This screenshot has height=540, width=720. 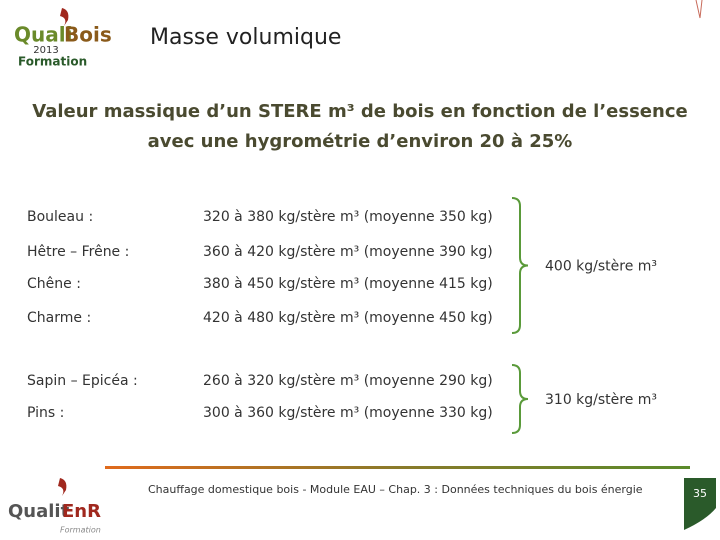 What do you see at coordinates (601, 400) in the screenshot?
I see `group-summary: 310 kg/stère m³` at bounding box center [601, 400].